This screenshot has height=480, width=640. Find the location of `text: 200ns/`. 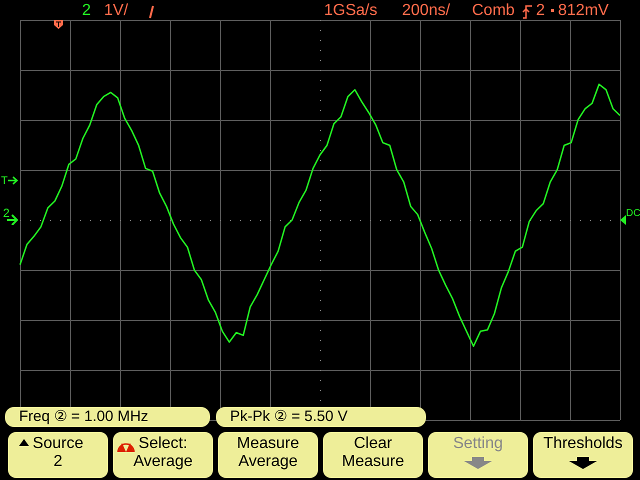

text: 200ns/ is located at coordinates (426, 11).